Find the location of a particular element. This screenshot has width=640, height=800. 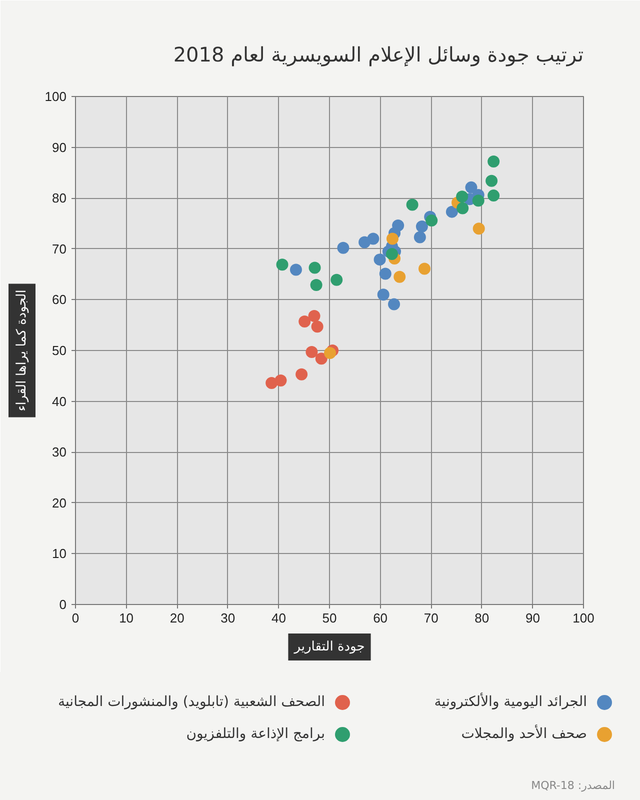

chart-title: ترتيب جودة وسائل الإعلام السويسرية لعام 2018 is located at coordinates (378, 54).